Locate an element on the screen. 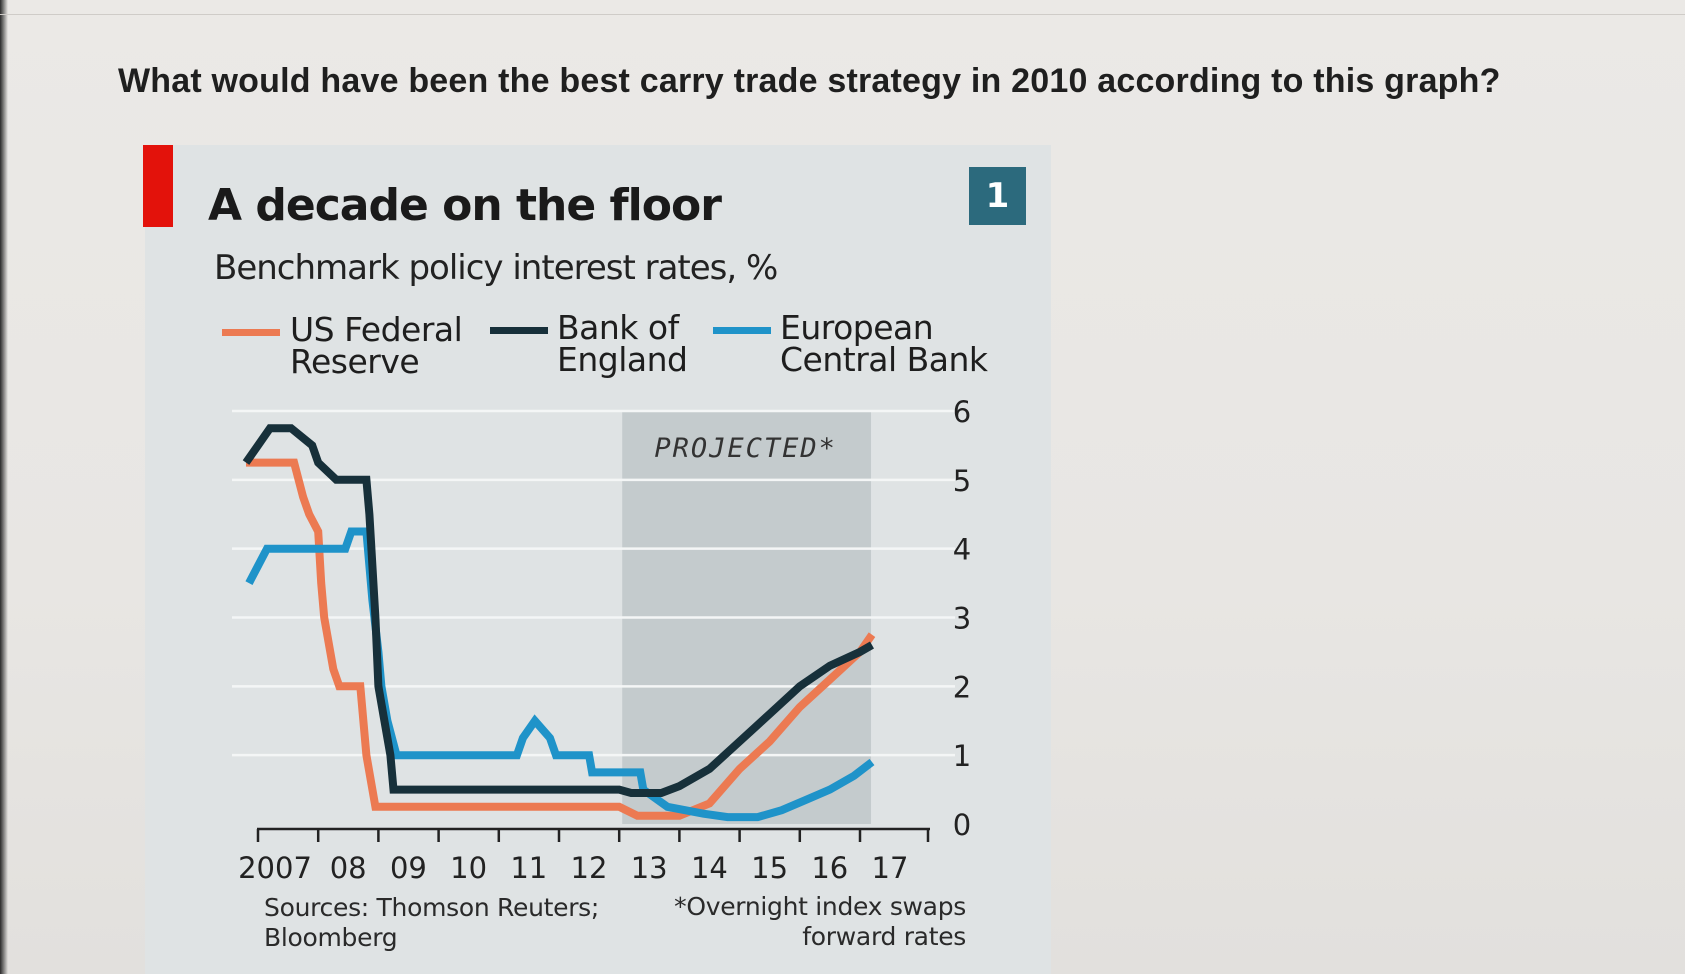 The image size is (1685, 974). legend-label-ecb: European Central Bank is located at coordinates (884, 343).